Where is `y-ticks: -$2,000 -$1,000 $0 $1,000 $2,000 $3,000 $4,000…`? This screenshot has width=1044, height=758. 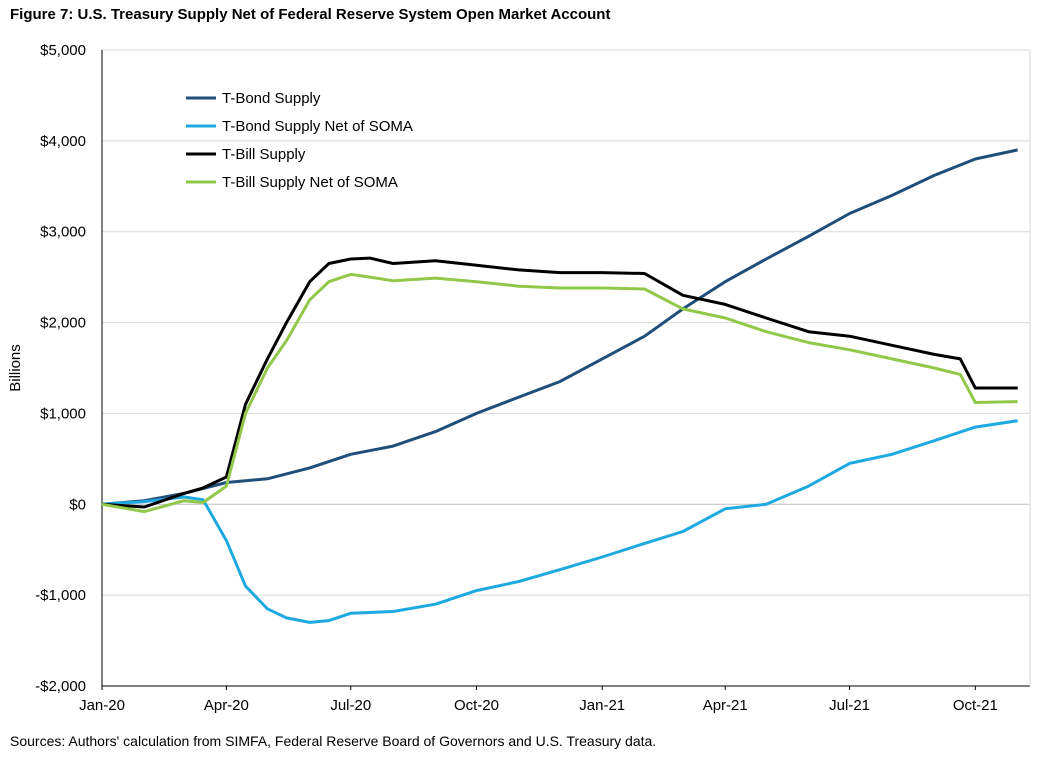
y-ticks: -$2,000 -$1,000 $0 $1,000 $2,000 $3,000 $4,000… is located at coordinates (60, 368).